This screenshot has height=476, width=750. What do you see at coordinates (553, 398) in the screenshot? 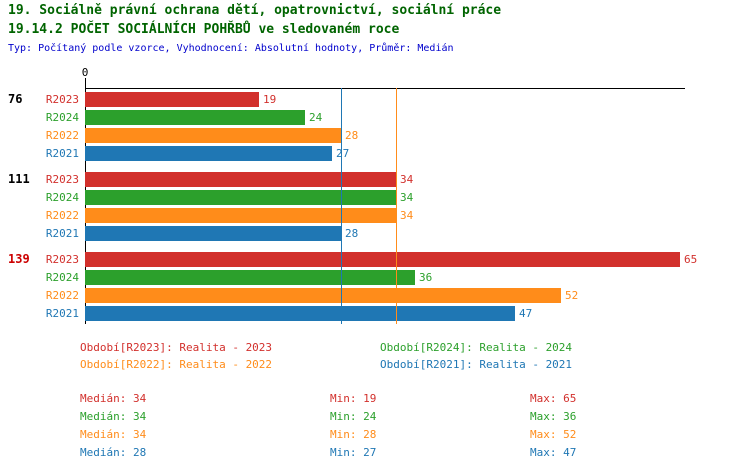
I see `stat-max-r2023: Max: 65` at bounding box center [553, 398].